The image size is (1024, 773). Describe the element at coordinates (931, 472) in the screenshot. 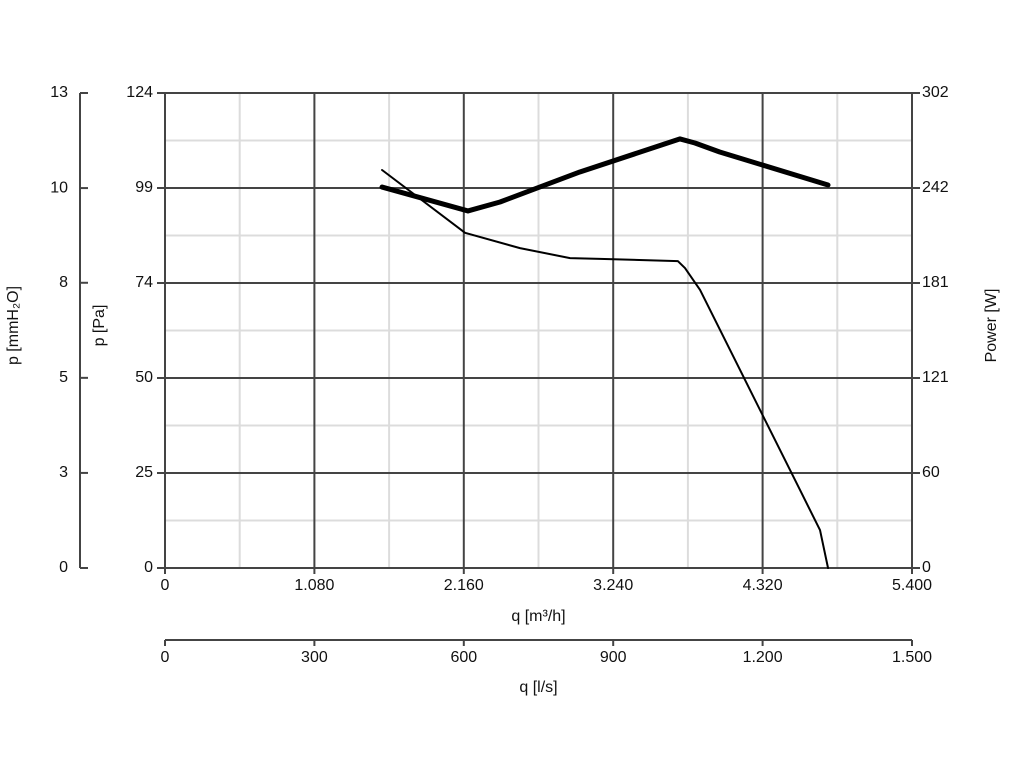

I see `y2-tick-label: 60` at that location.